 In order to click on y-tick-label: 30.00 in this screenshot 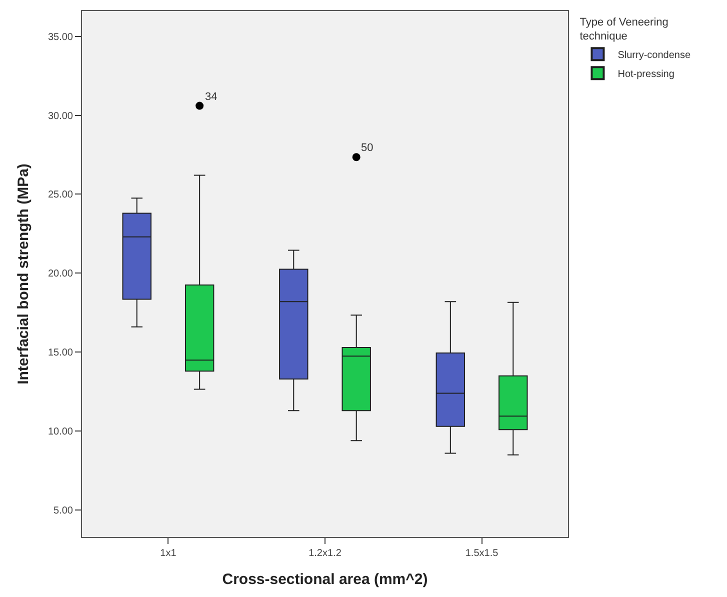, I will do `click(61, 116)`.